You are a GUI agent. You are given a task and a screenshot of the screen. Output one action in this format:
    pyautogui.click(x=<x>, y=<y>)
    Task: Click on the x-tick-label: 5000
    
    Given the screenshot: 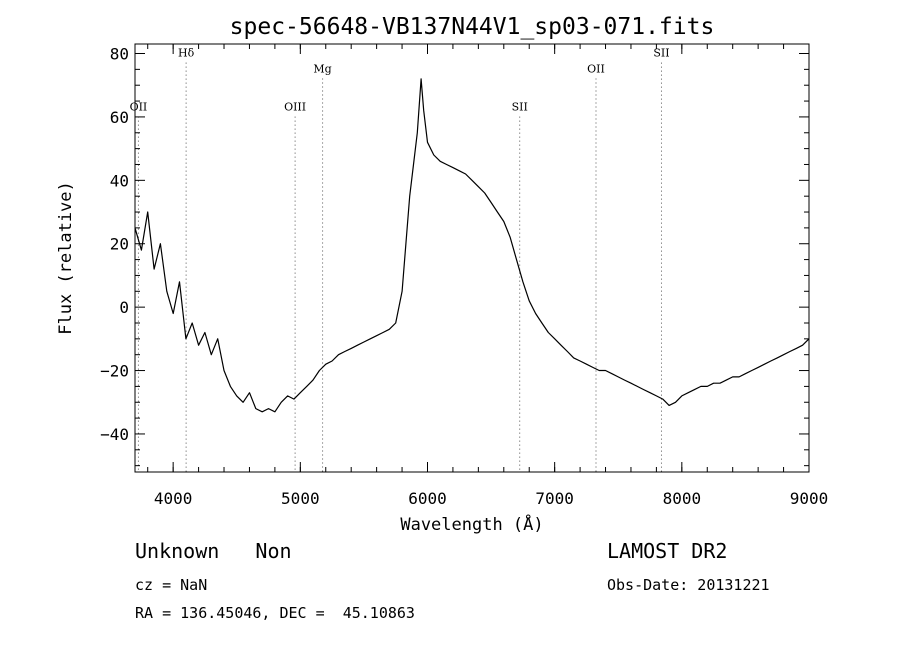 What is the action you would take?
    pyautogui.click(x=300, y=498)
    